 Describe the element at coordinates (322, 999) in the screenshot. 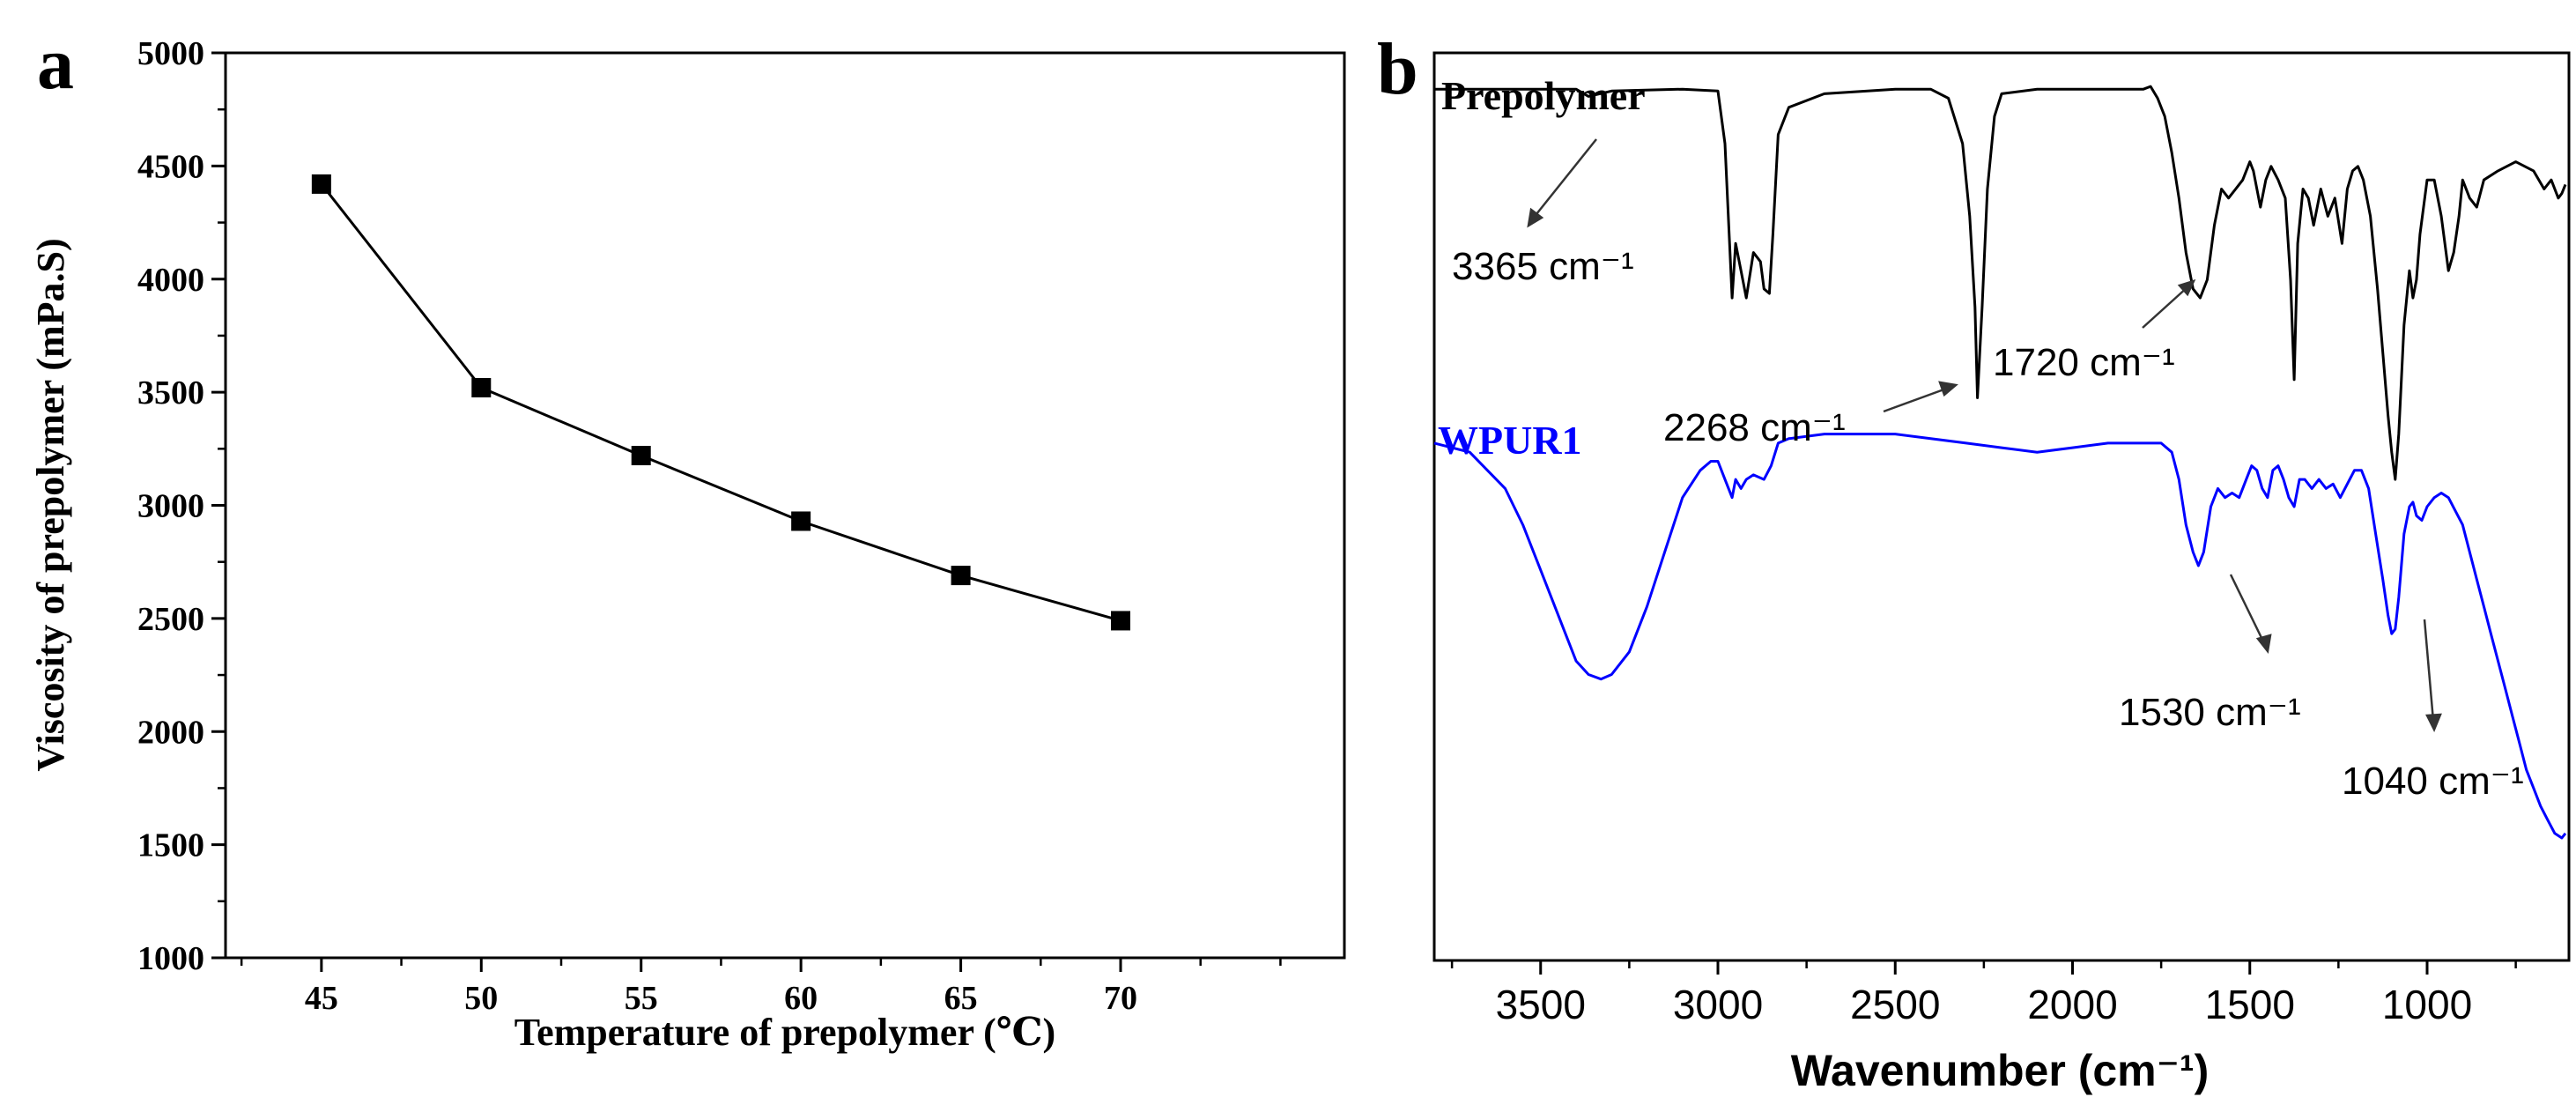

I see `a-x-tick-label: 45` at that location.